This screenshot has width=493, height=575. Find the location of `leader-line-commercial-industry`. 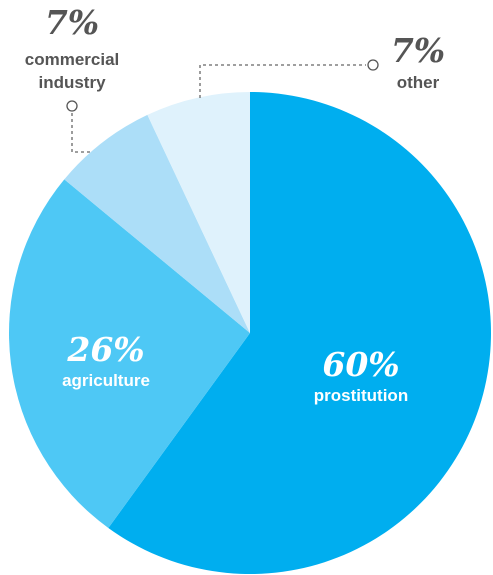

leader-line-commercial-industry is located at coordinates (80, 133).